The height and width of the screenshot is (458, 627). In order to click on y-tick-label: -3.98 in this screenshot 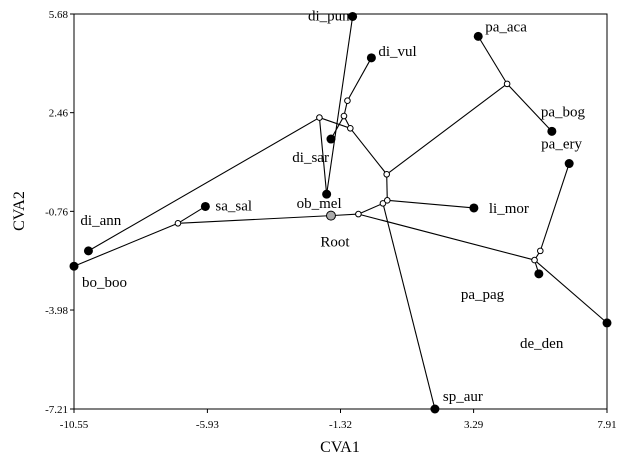, I will do `click(56, 311)`.